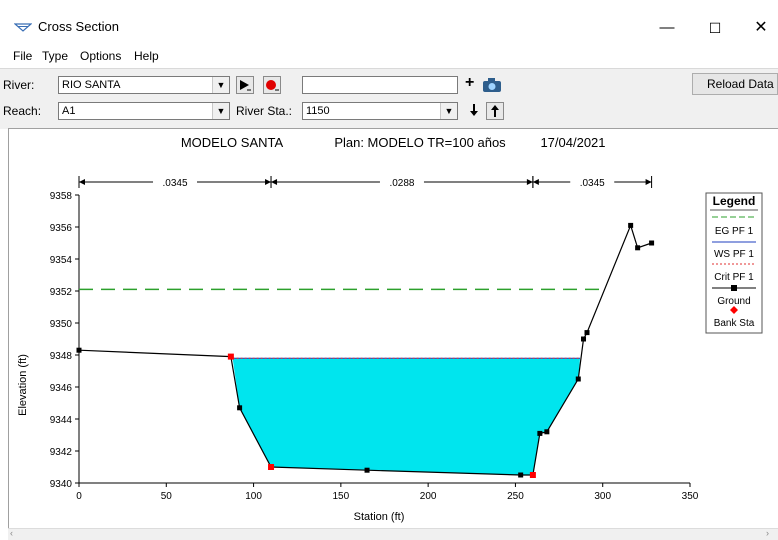  What do you see at coordinates (734, 201) in the screenshot?
I see `legend-title: Legend` at bounding box center [734, 201].